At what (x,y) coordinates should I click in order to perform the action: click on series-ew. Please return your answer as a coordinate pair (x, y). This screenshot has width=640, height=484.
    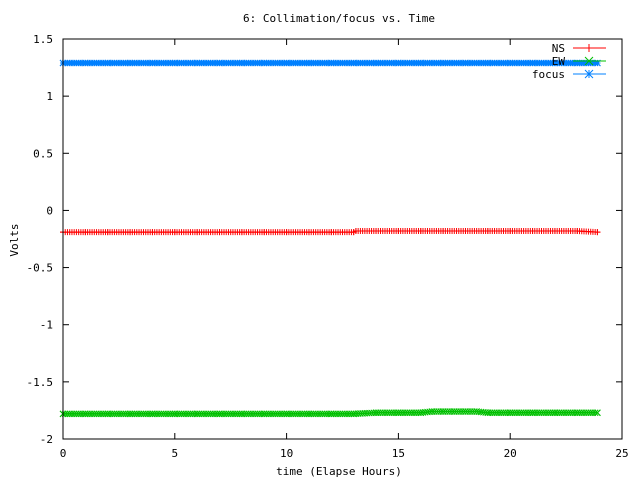
    Looking at the image, I should click on (330, 413).